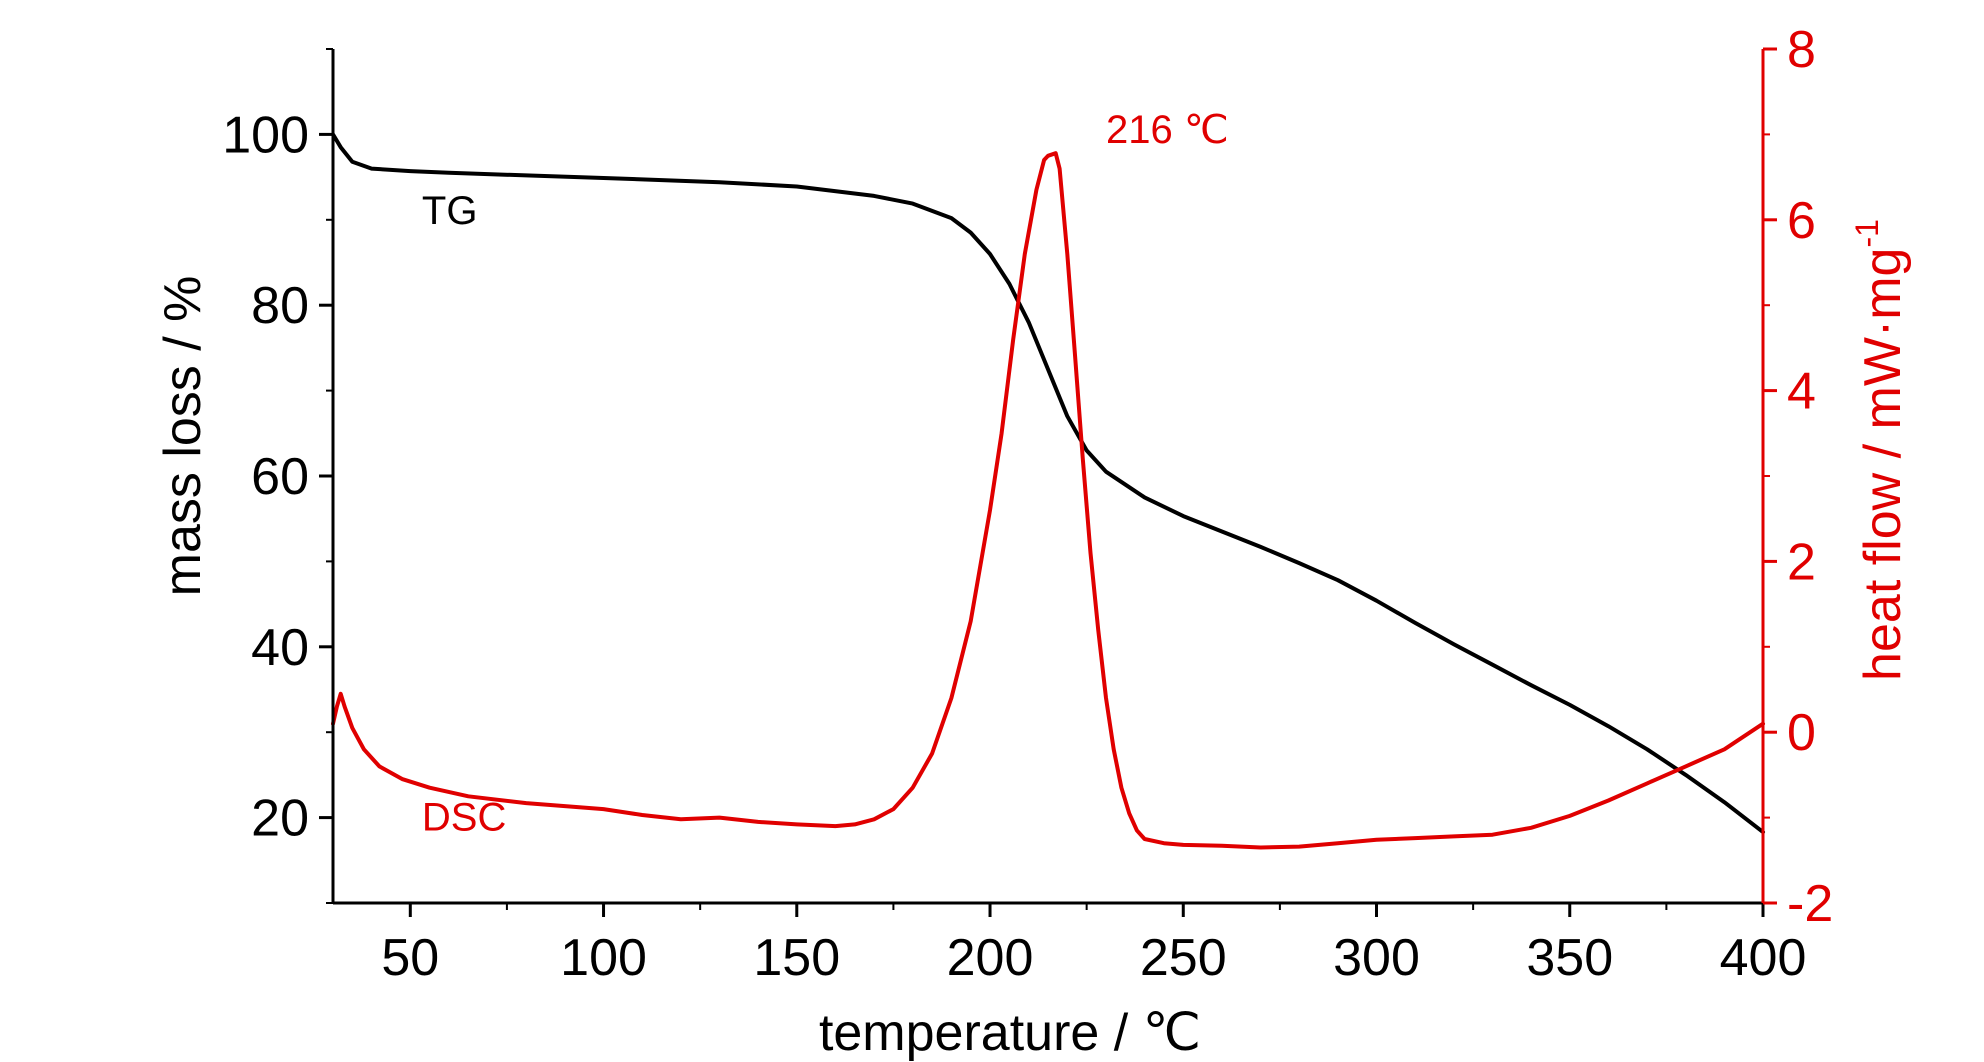 Image resolution: width=1984 pixels, height=1062 pixels. Describe the element at coordinates (1810, 904) in the screenshot. I see `y-right-tick-label: -2` at that location.